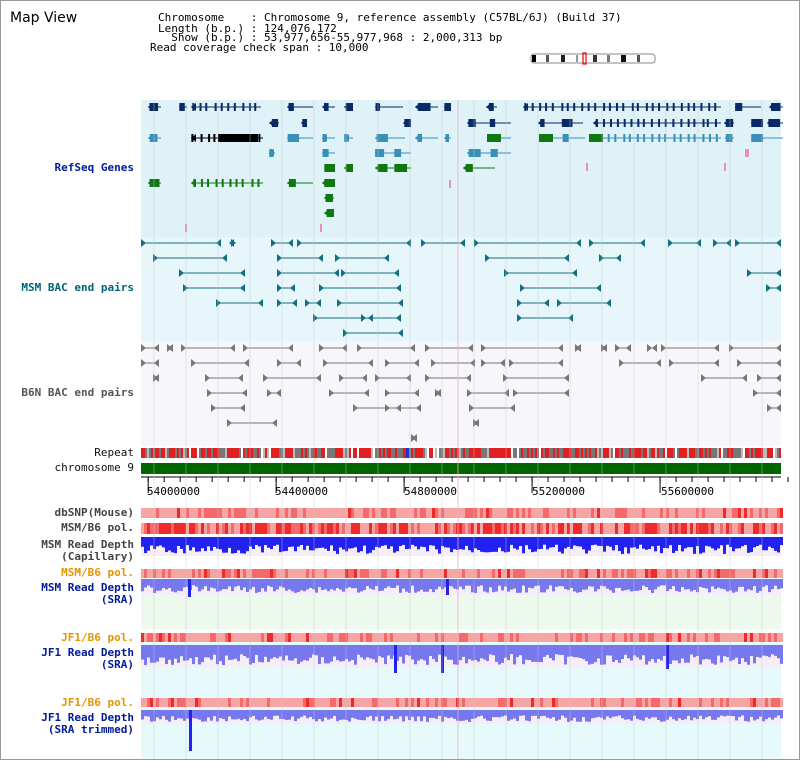  What do you see at coordinates (593, 58) in the screenshot?
I see `chromosome-ideogram` at bounding box center [593, 58].